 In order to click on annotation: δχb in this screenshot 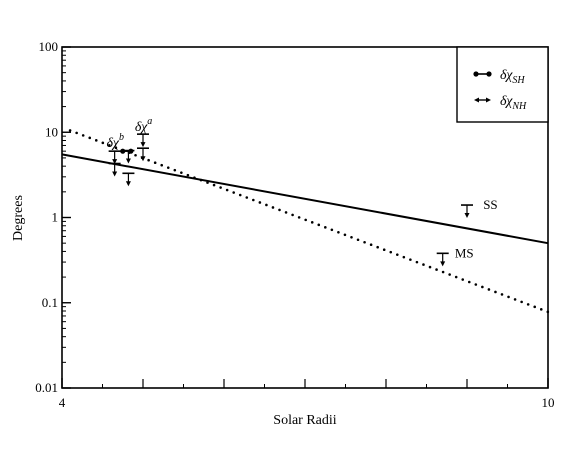, I will do `click(115, 141)`.